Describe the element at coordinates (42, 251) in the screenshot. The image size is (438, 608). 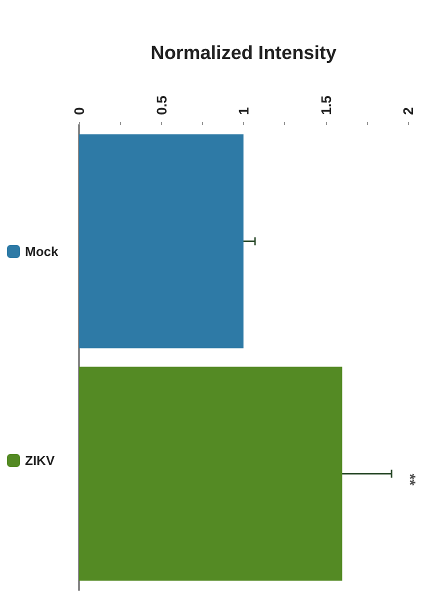
I see `legend-label: Mock` at that location.